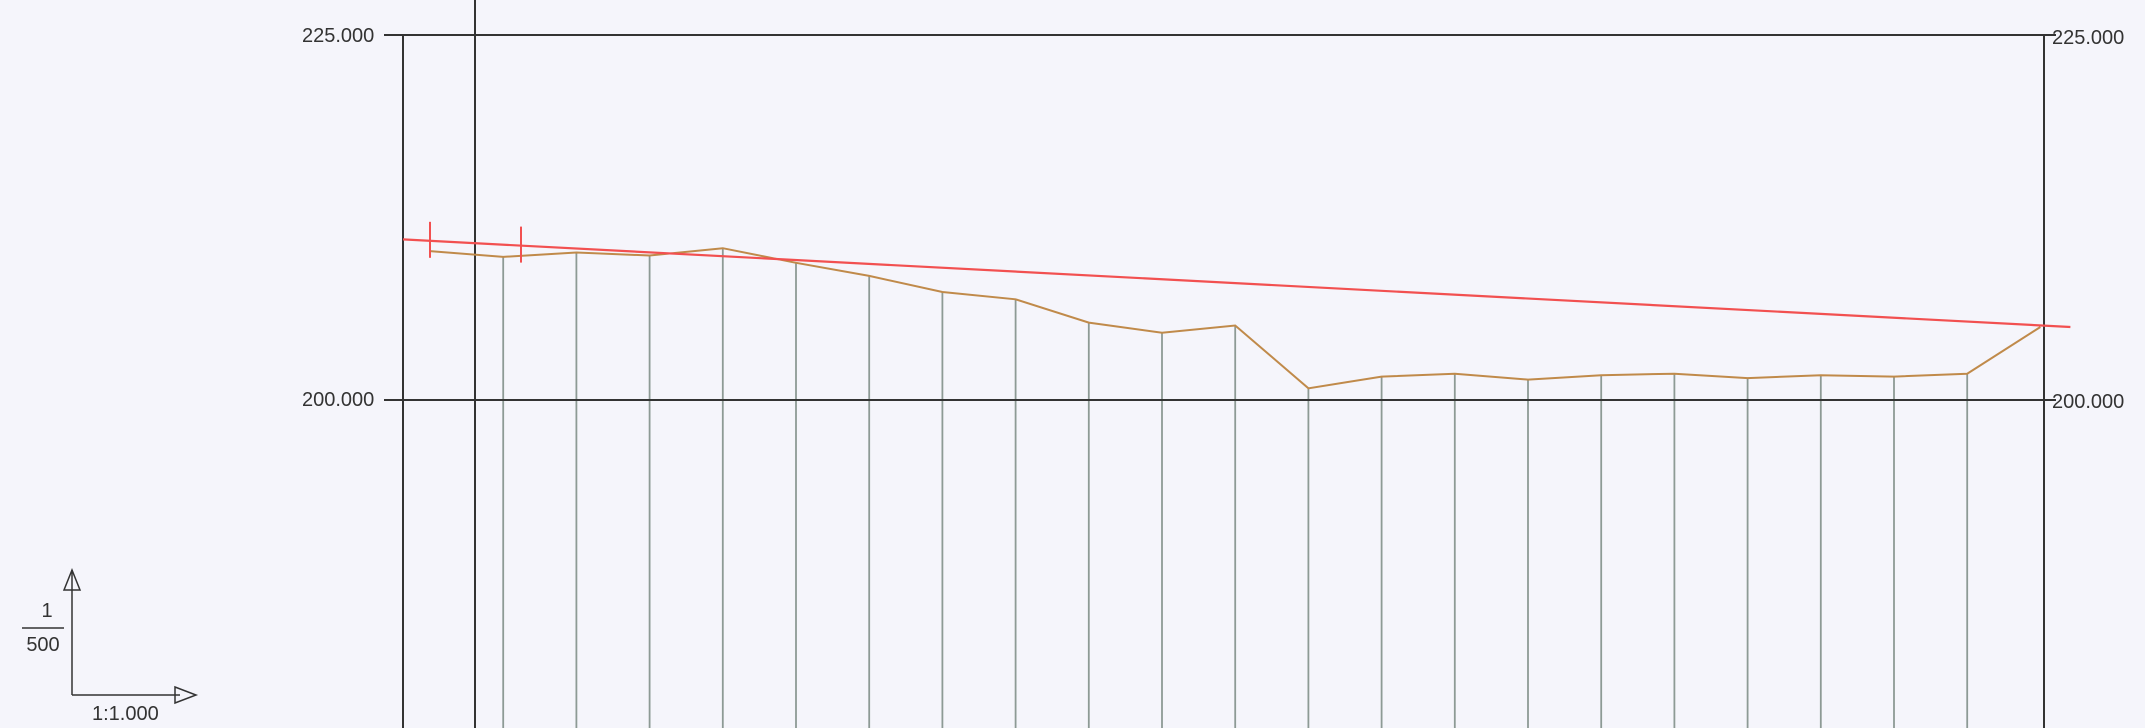 This screenshot has width=2145, height=728. I want to click on design-grade-line, so click(1236, 283).